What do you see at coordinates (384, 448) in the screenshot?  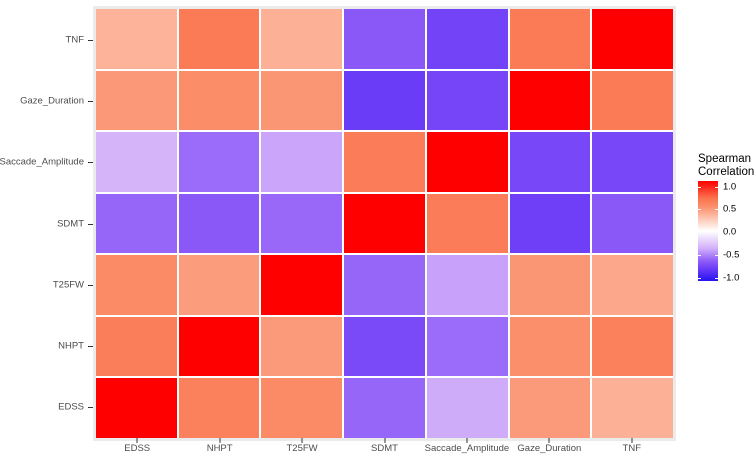 I see `x-axis-label-SDMT: SDMT` at bounding box center [384, 448].